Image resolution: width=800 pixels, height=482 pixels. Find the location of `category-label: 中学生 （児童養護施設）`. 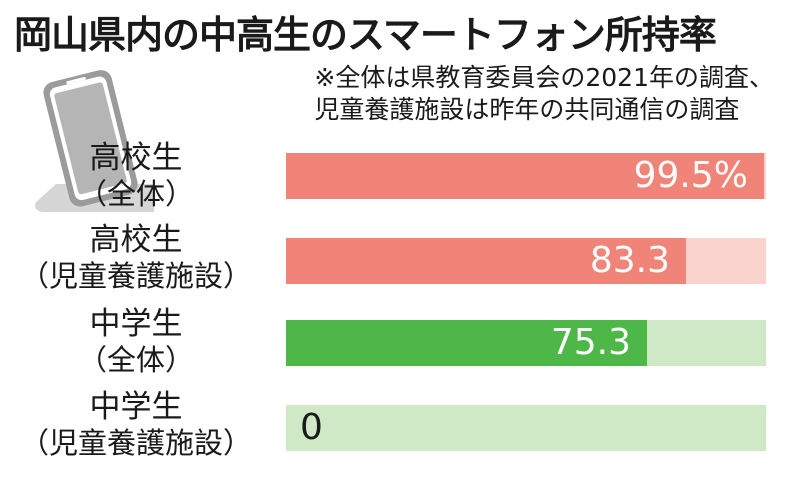

category-label: 中学生 （児童養護施設） is located at coordinates (136, 425).